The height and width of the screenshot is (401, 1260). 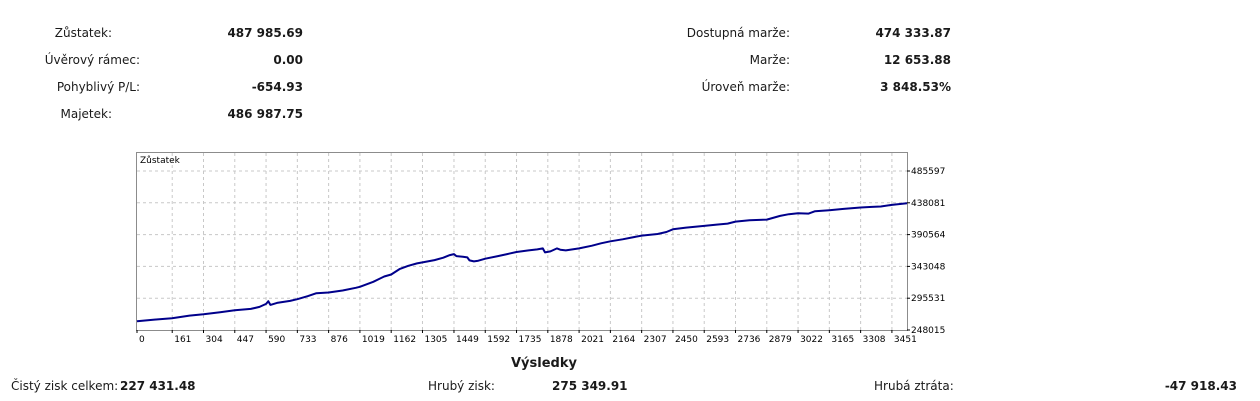 What do you see at coordinates (288, 60) in the screenshot?
I see `credit-value: 0.00` at bounding box center [288, 60].